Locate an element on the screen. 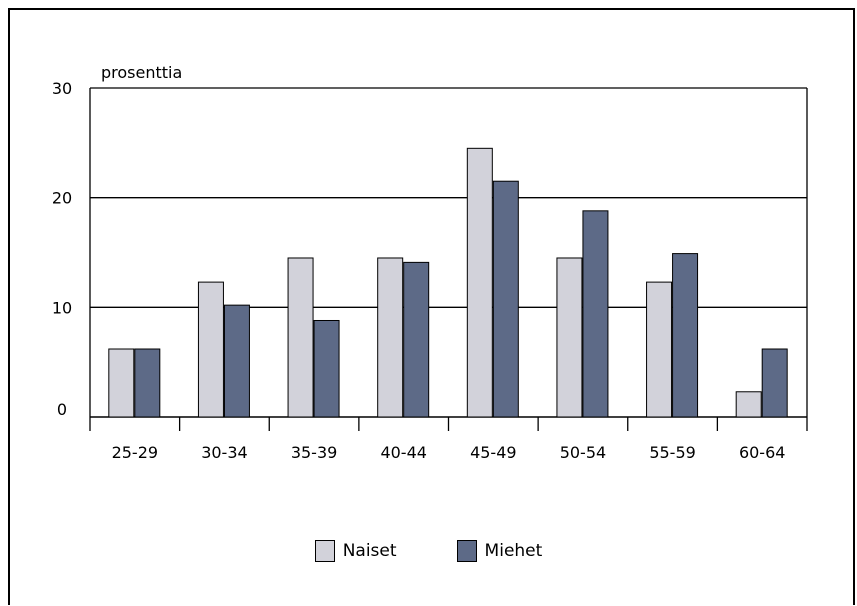 The width and height of the screenshot is (857, 606). y-tick-label-0: 0 is located at coordinates (62, 409).